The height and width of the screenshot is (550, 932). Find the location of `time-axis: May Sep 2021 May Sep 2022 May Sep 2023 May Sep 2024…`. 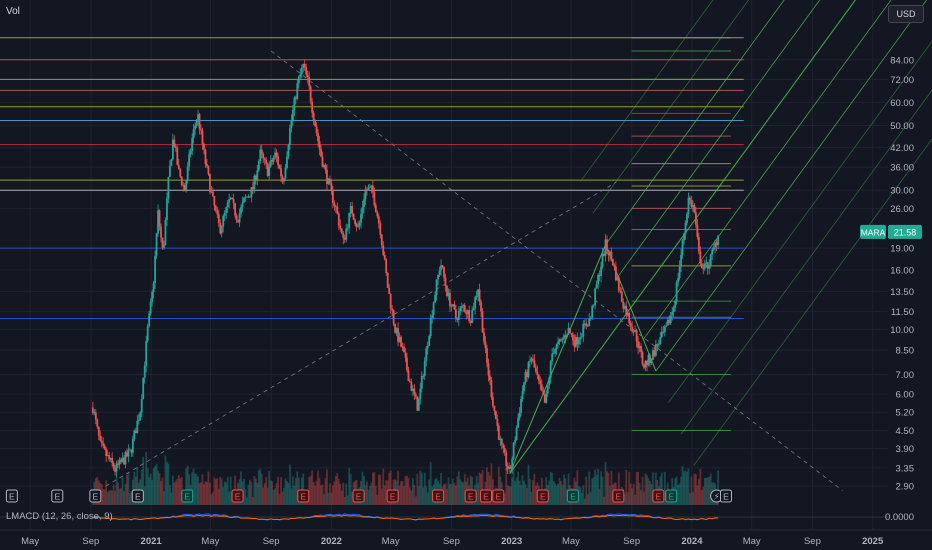

time-axis: May Sep 2021 May Sep 2022 May Sep 2023 May Sep 2024… is located at coordinates (466, 538).